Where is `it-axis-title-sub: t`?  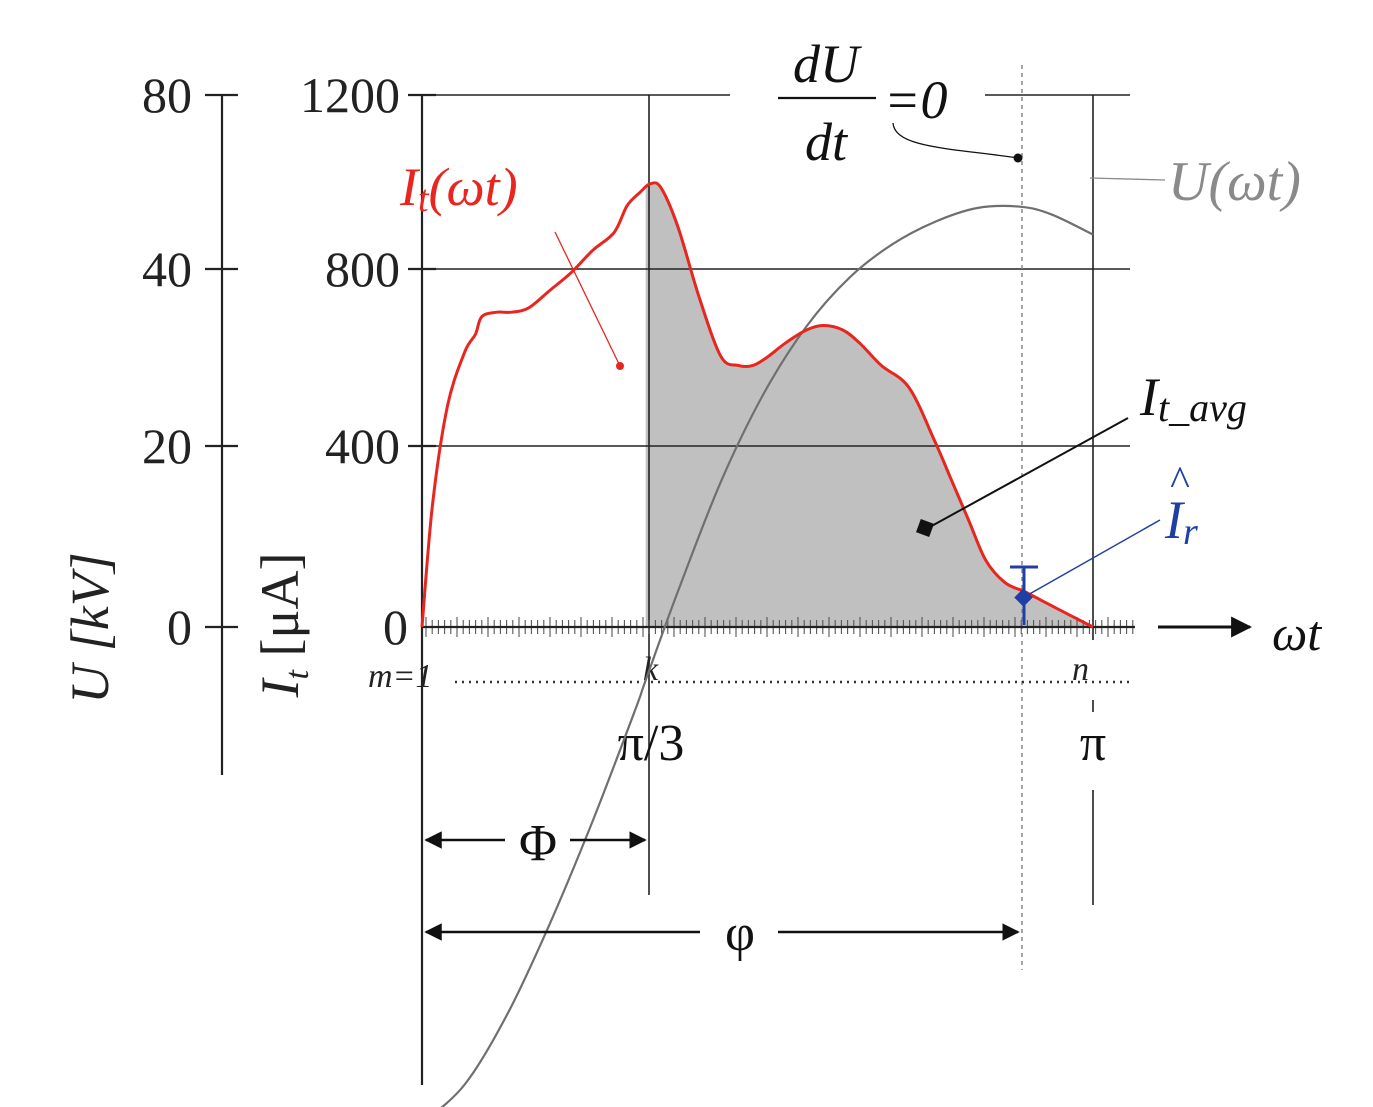
it-axis-title-sub: t is located at coordinates (297, 673).